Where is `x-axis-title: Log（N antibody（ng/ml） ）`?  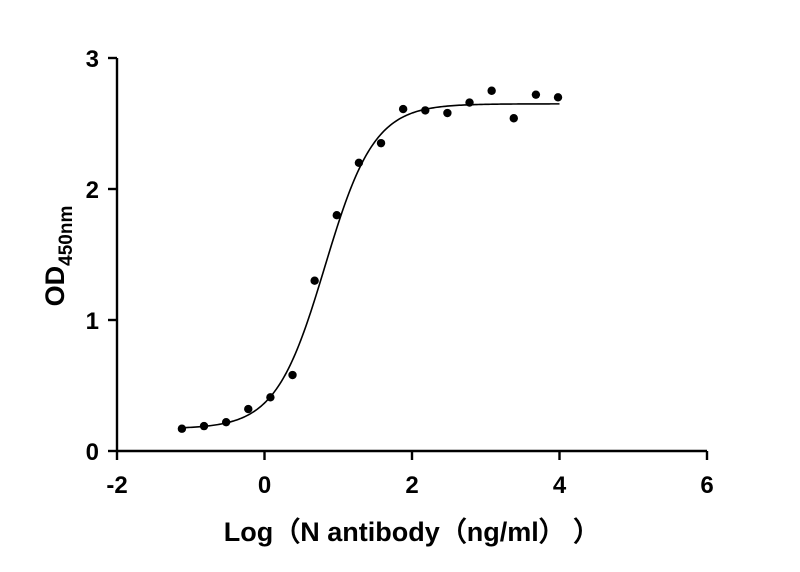
x-axis-title: Log（N antibody（ng/ml） ） is located at coordinates (412, 532).